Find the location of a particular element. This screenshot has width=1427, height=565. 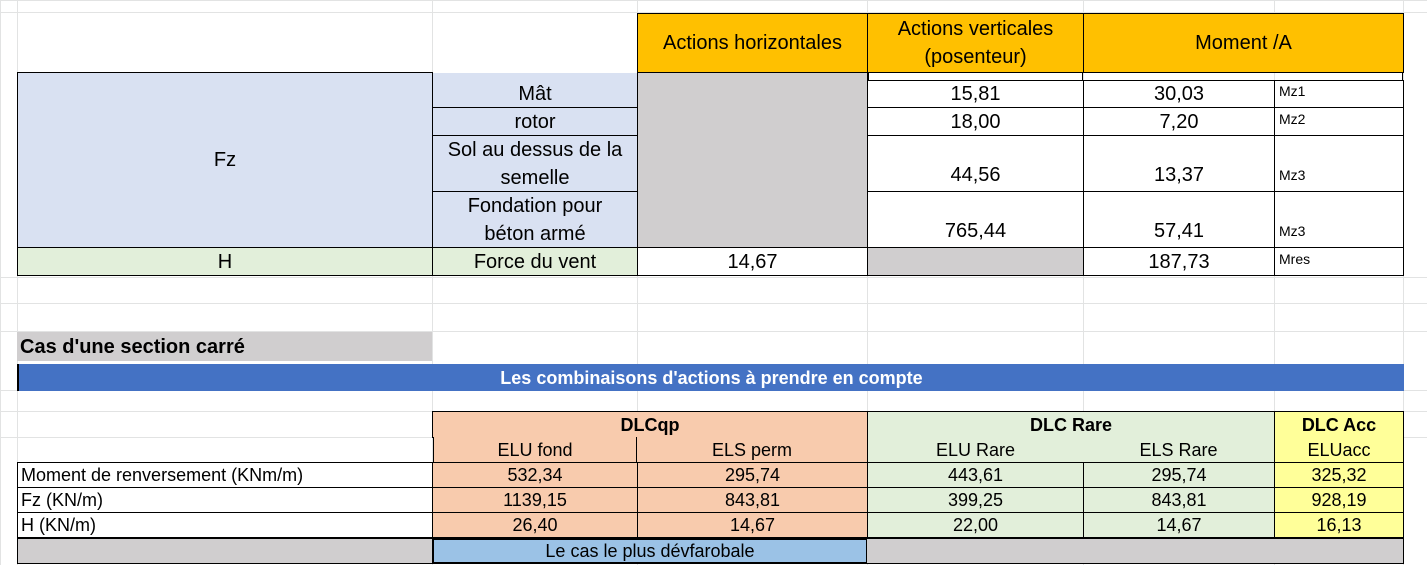

value-cell-fz-4: 928,19 is located at coordinates (1339, 500).